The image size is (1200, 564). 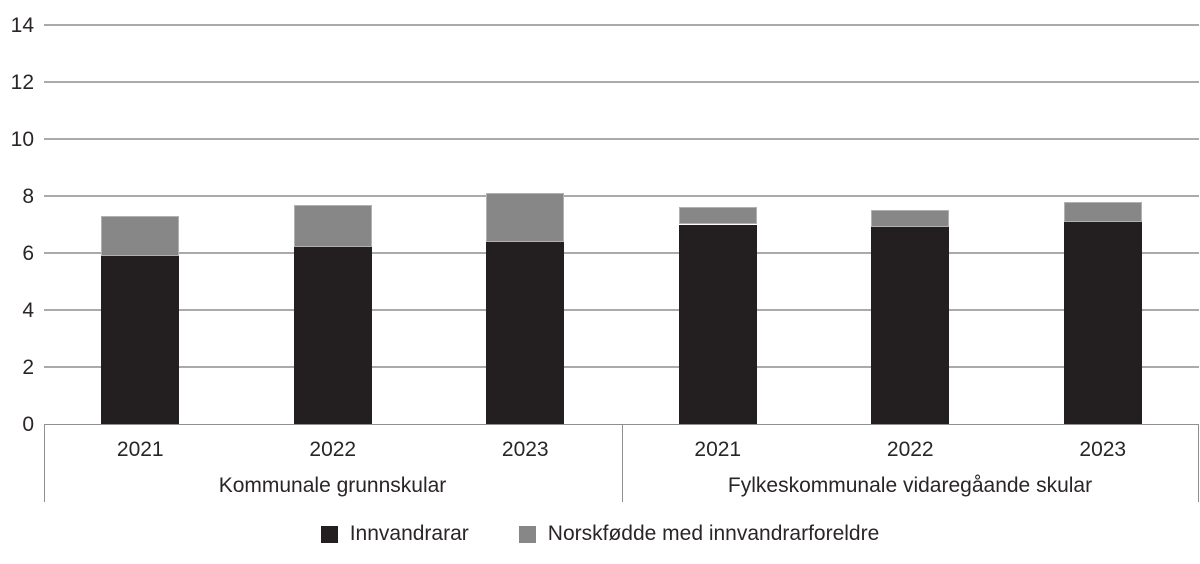 I want to click on y-tick-label: 2, so click(x=28, y=367).